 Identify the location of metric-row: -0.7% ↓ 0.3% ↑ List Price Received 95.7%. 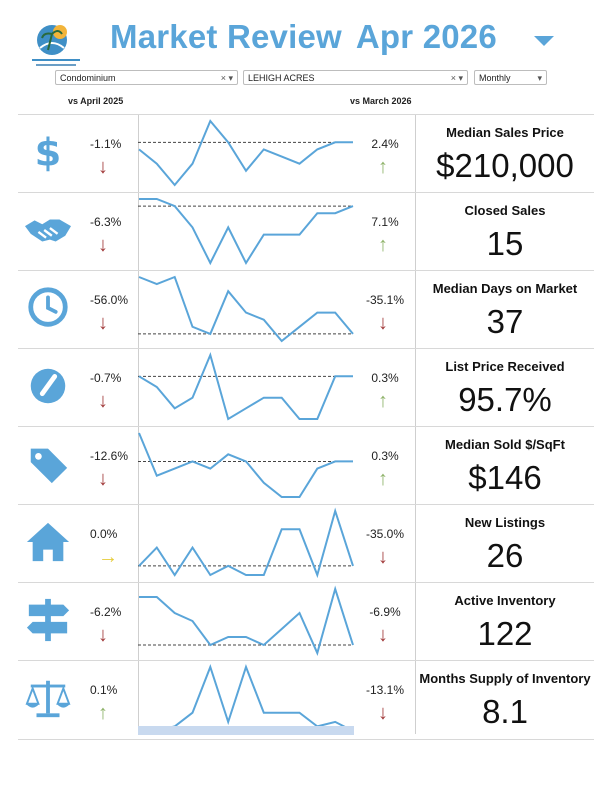
(306, 387).